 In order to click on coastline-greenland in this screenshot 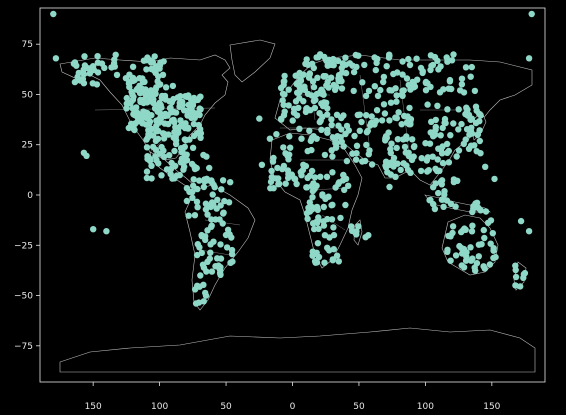, I will do `click(252, 61)`.